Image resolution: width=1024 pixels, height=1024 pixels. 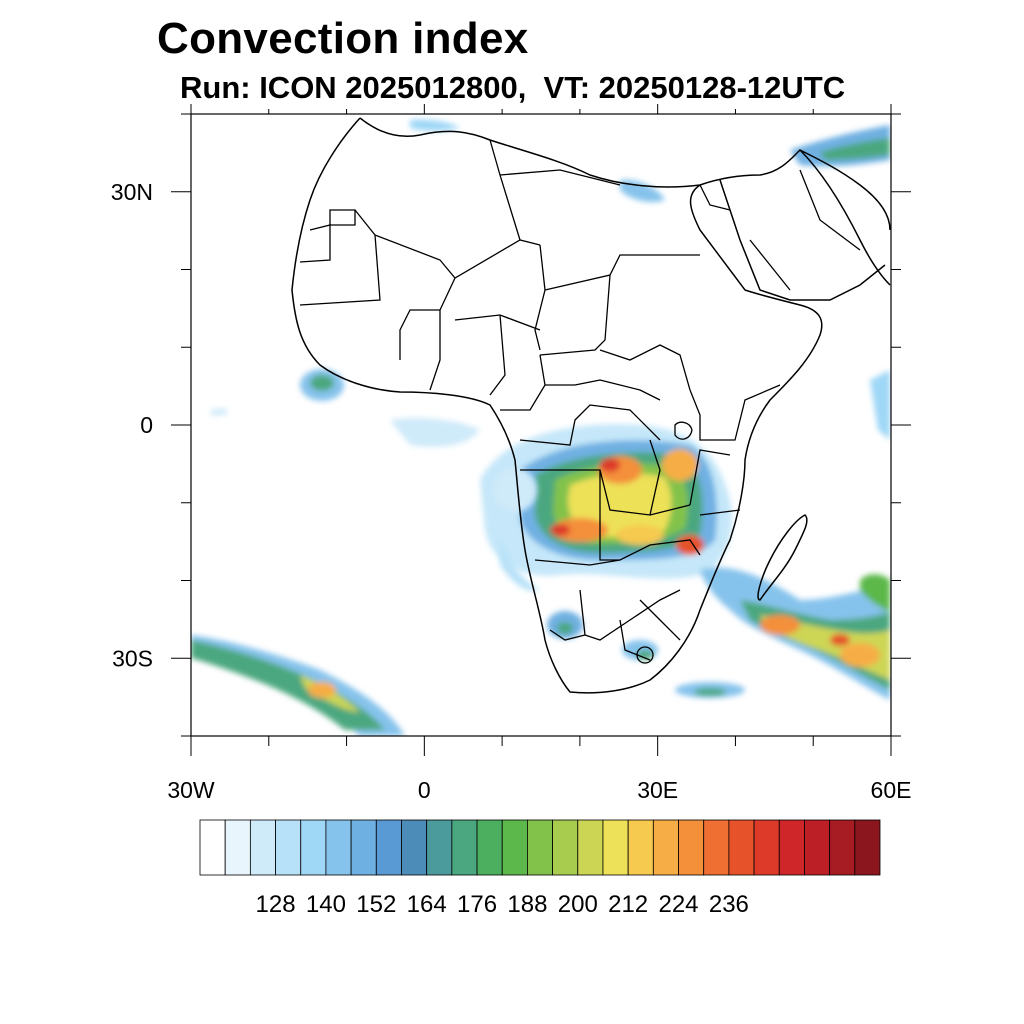 What do you see at coordinates (191, 790) in the screenshot?
I see `lon-tick-label: 30W` at bounding box center [191, 790].